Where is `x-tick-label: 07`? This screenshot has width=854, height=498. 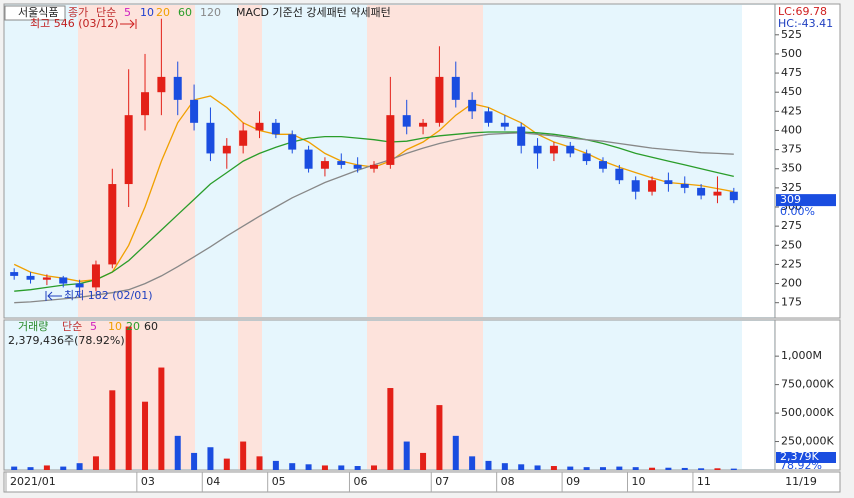 x-tick-label: 07 is located at coordinates (442, 481).